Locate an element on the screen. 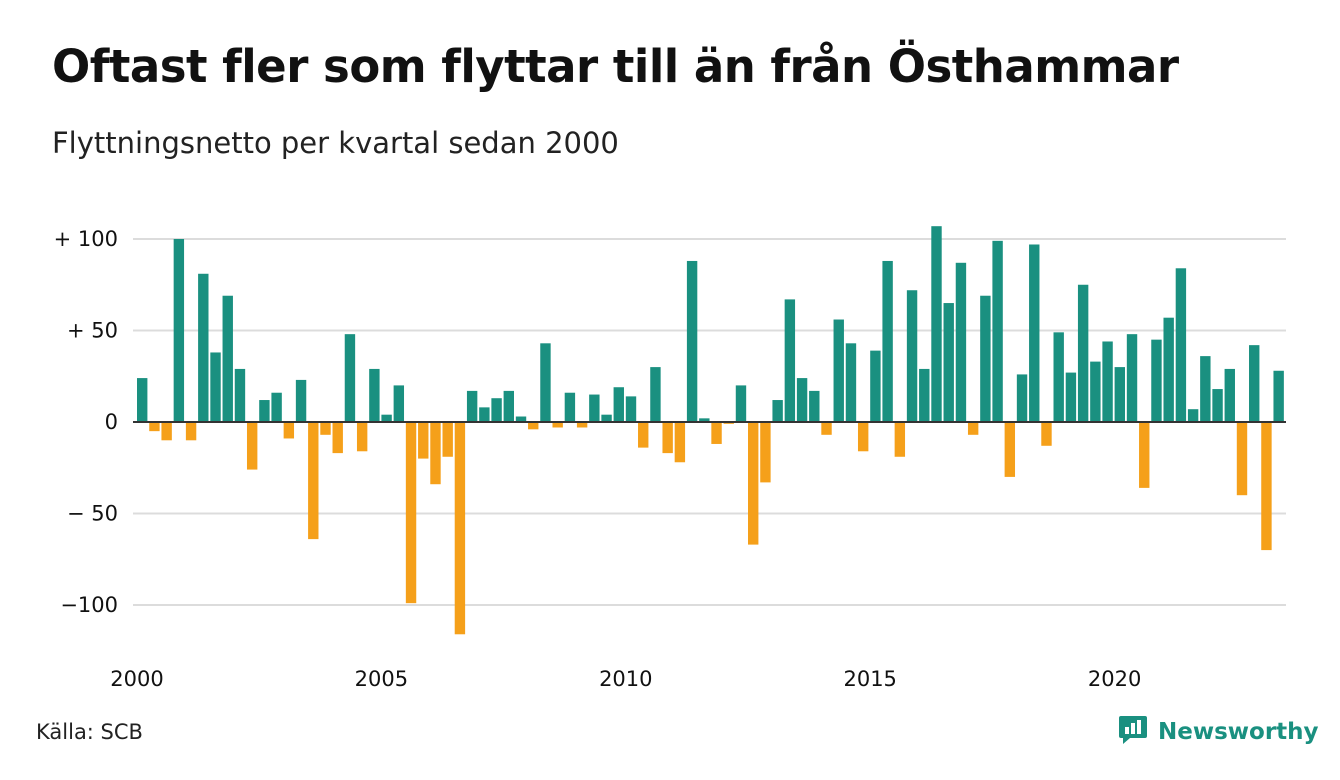 The width and height of the screenshot is (1340, 780). bar-2021K3 is located at coordinates (1193, 415).